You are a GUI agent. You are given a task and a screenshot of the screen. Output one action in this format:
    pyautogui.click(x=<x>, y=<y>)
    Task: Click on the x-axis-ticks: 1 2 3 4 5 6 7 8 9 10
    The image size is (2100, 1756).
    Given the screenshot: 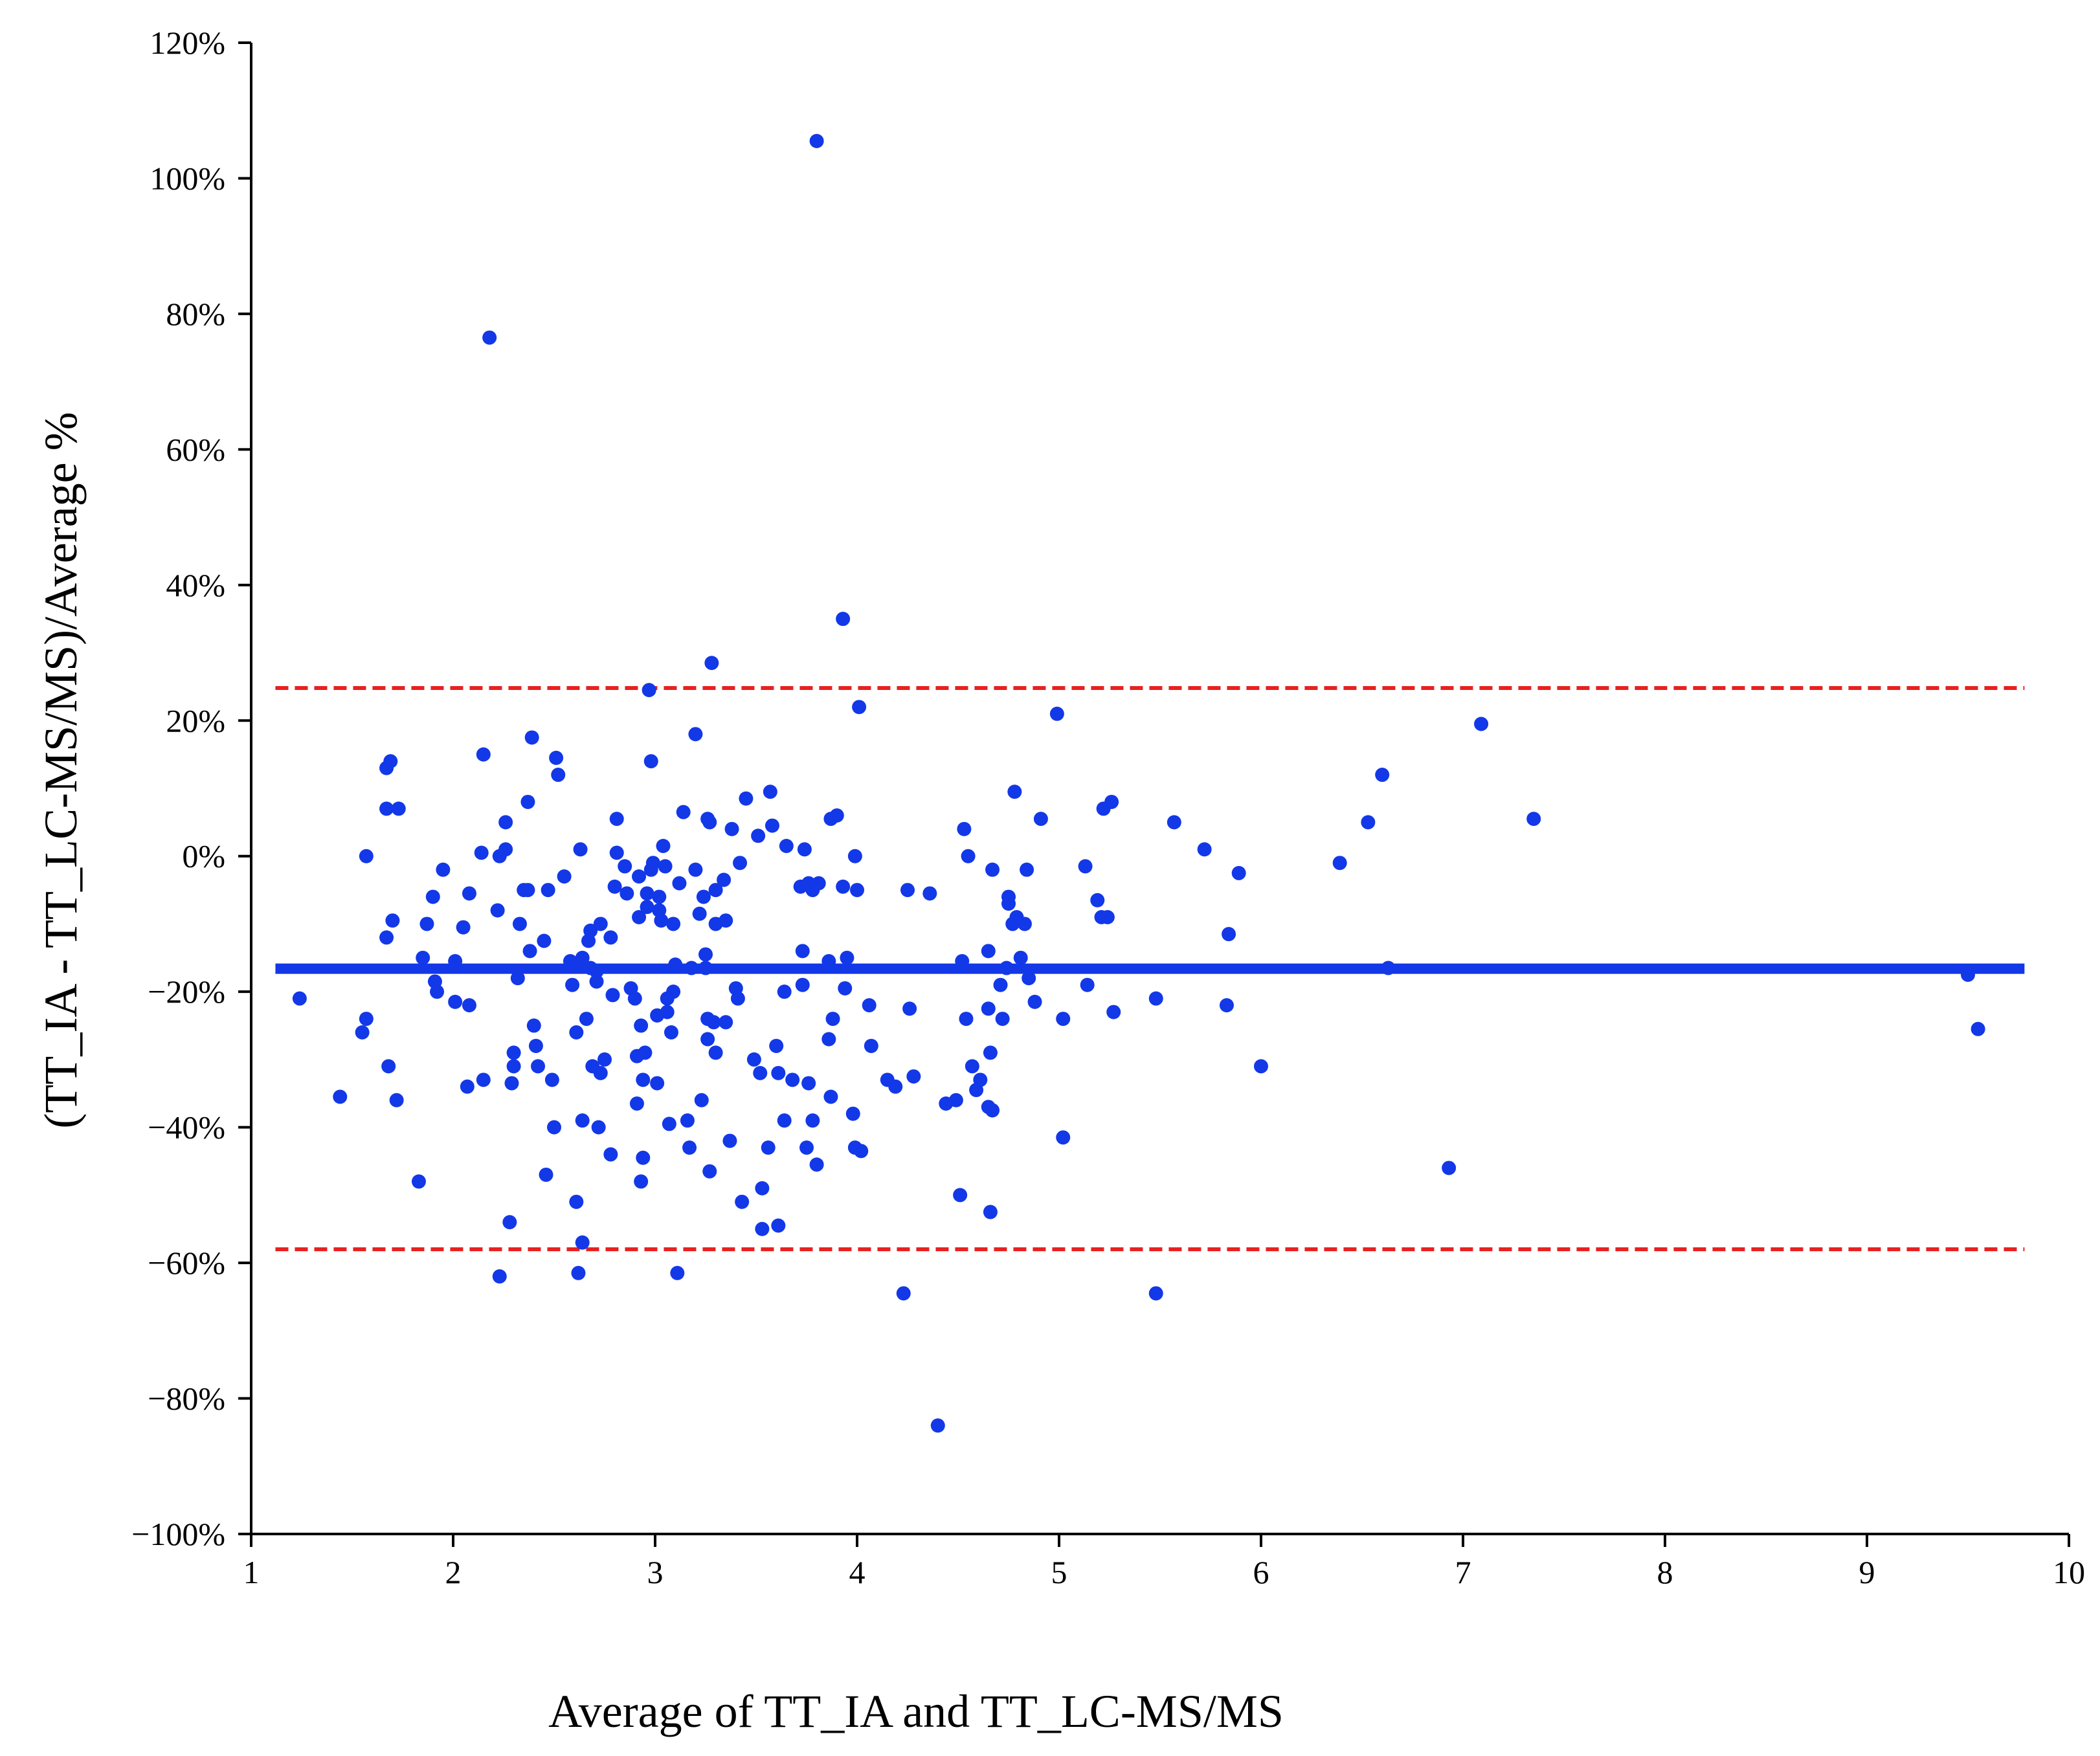 What is the action you would take?
    pyautogui.click(x=1164, y=1562)
    